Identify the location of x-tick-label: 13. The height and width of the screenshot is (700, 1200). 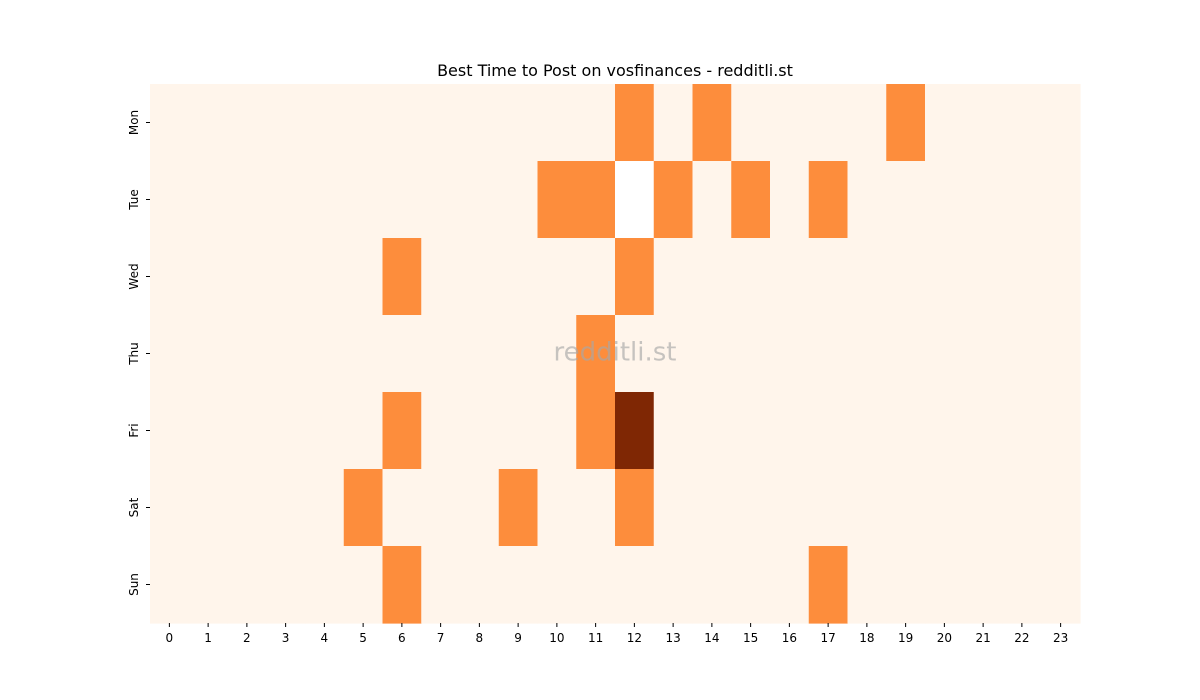
(672, 638).